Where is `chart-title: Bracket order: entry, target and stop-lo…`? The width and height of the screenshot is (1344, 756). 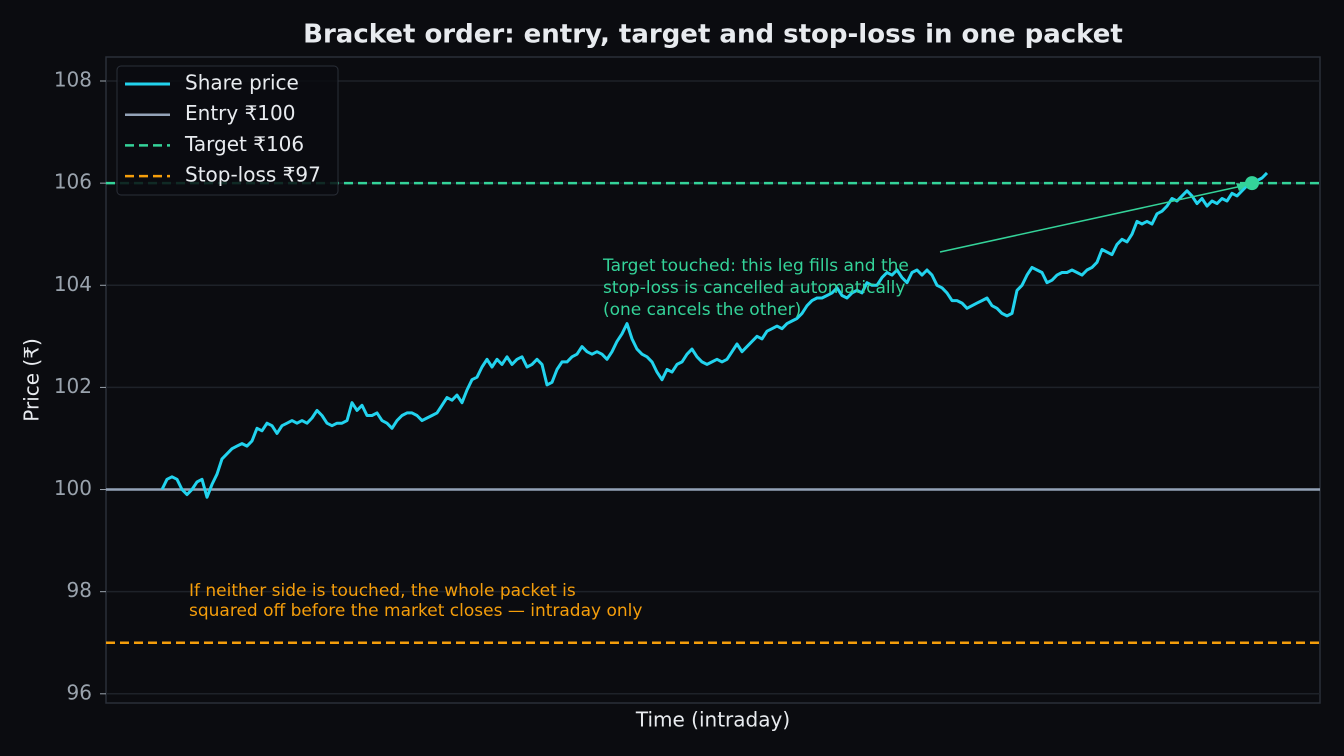 chart-title: Bracket order: entry, target and stop-lo… is located at coordinates (713, 35).